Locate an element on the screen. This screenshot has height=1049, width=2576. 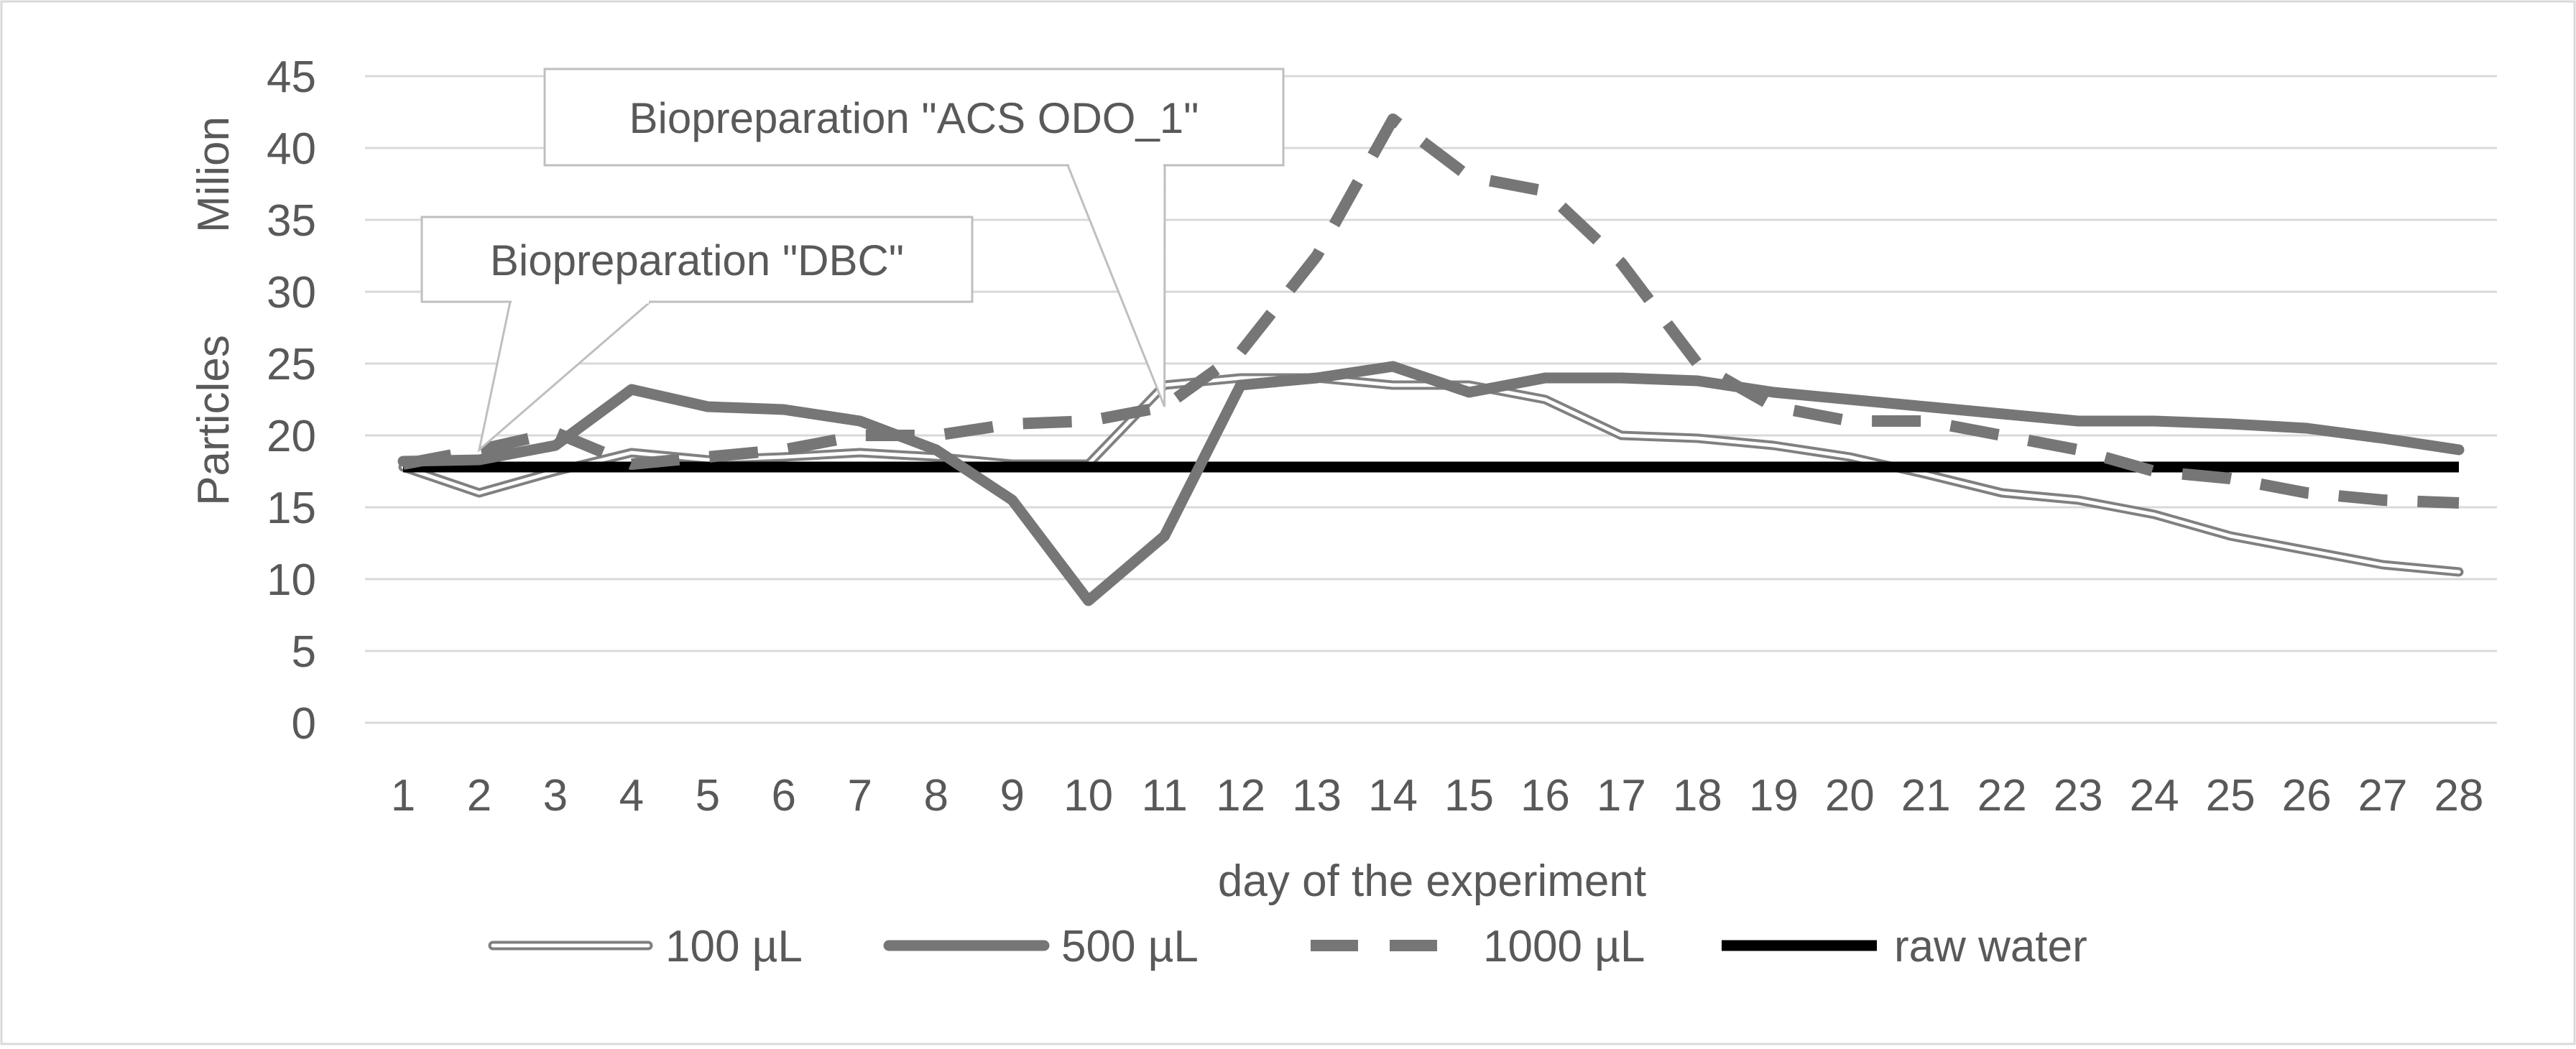
x-tick-label: 25 is located at coordinates (2231, 796).